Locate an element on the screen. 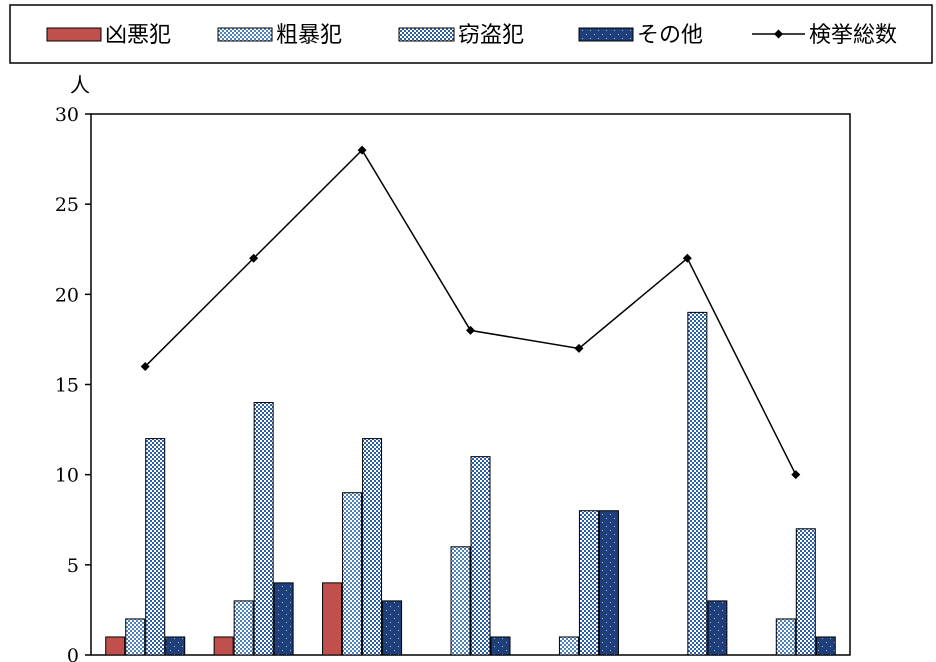  y-tick-label: 0 is located at coordinates (73, 653).